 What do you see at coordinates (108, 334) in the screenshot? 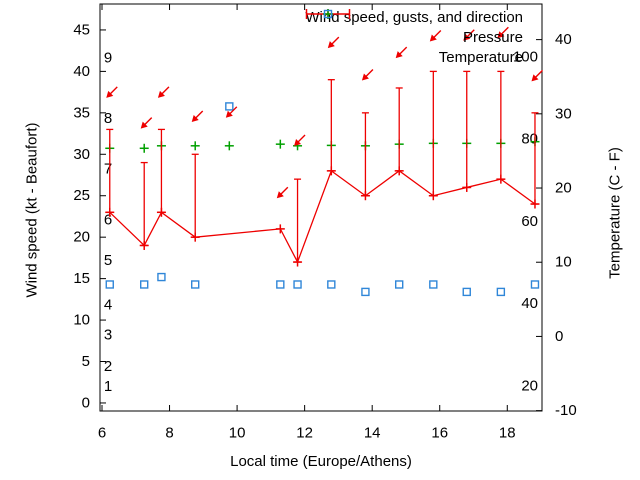
I see `beaufort-label: 3` at bounding box center [108, 334].